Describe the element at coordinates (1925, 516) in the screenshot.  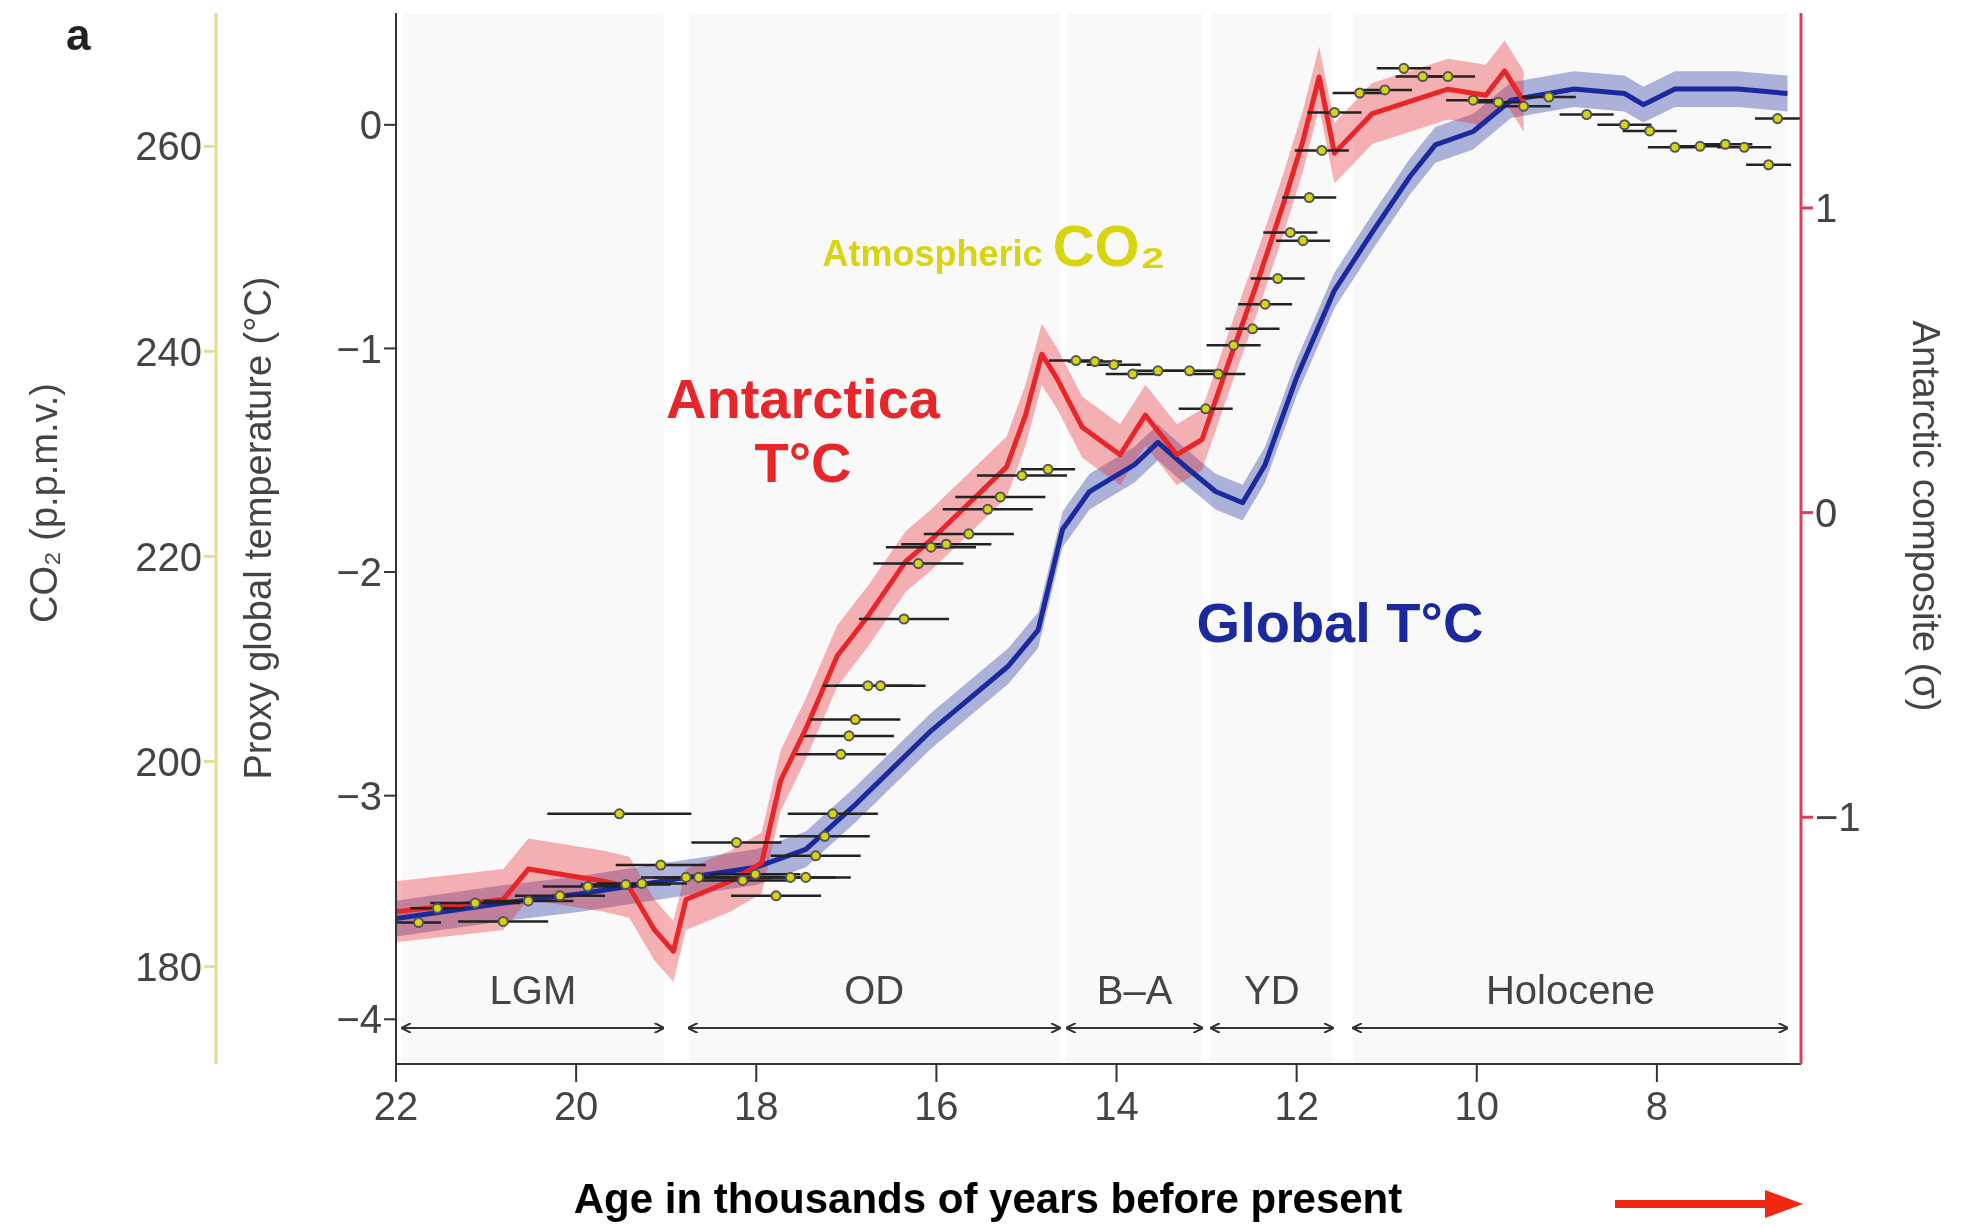
I see `y2-axis-title: Antarctic composite (σ)` at that location.